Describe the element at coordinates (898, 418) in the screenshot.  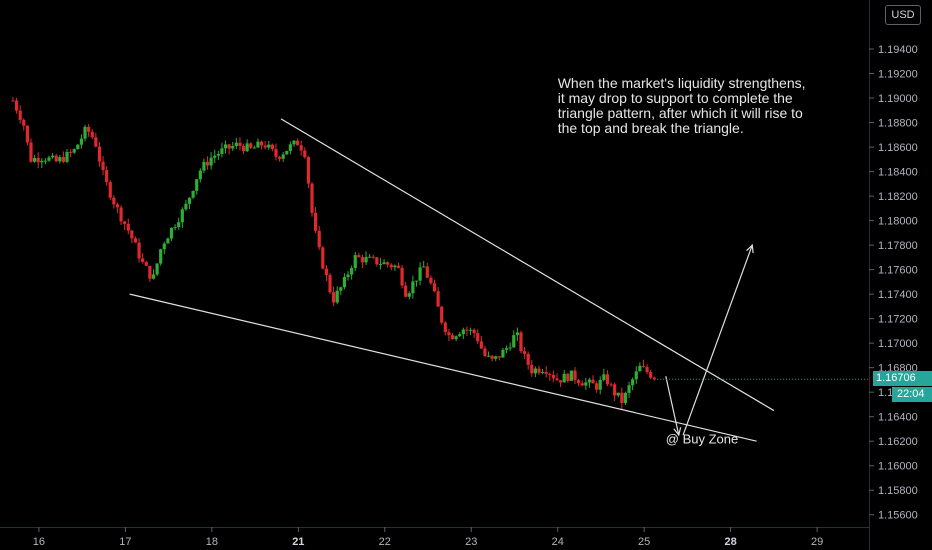
I see `price-tick-label: 1.16400` at that location.